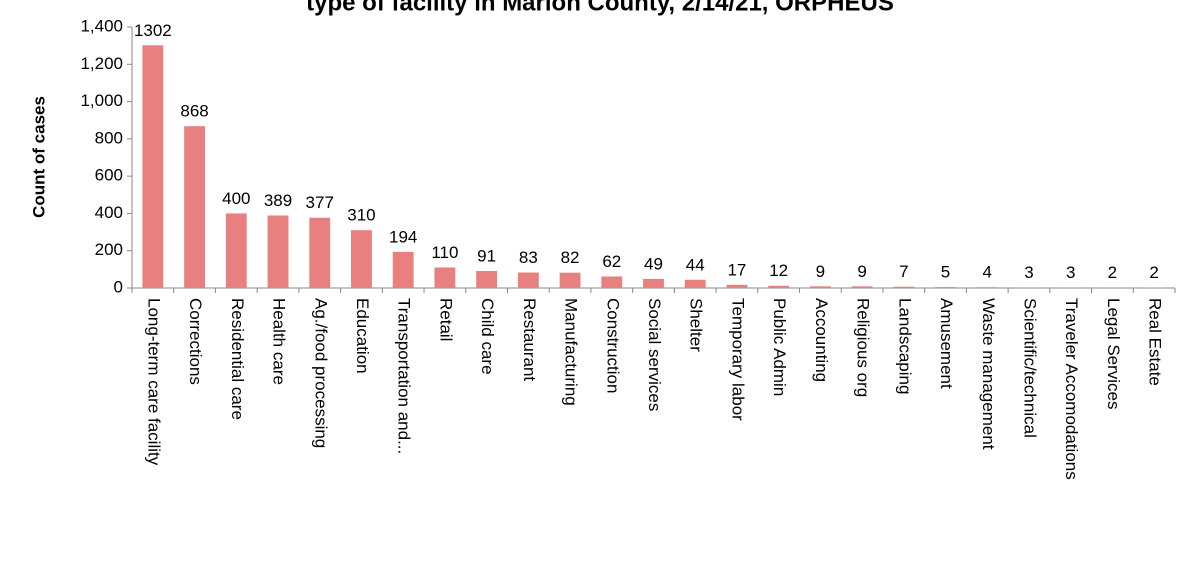 The height and width of the screenshot is (570, 1183). Describe the element at coordinates (320, 202) in the screenshot. I see `data-label: 377` at that location.